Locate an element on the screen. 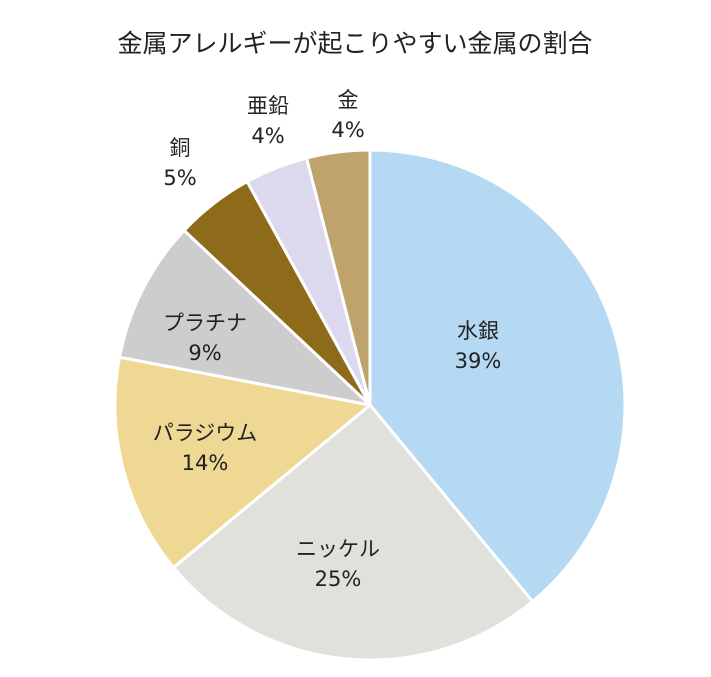 The image size is (711, 677). slice-label-mercury: 水銀 is located at coordinates (478, 331).